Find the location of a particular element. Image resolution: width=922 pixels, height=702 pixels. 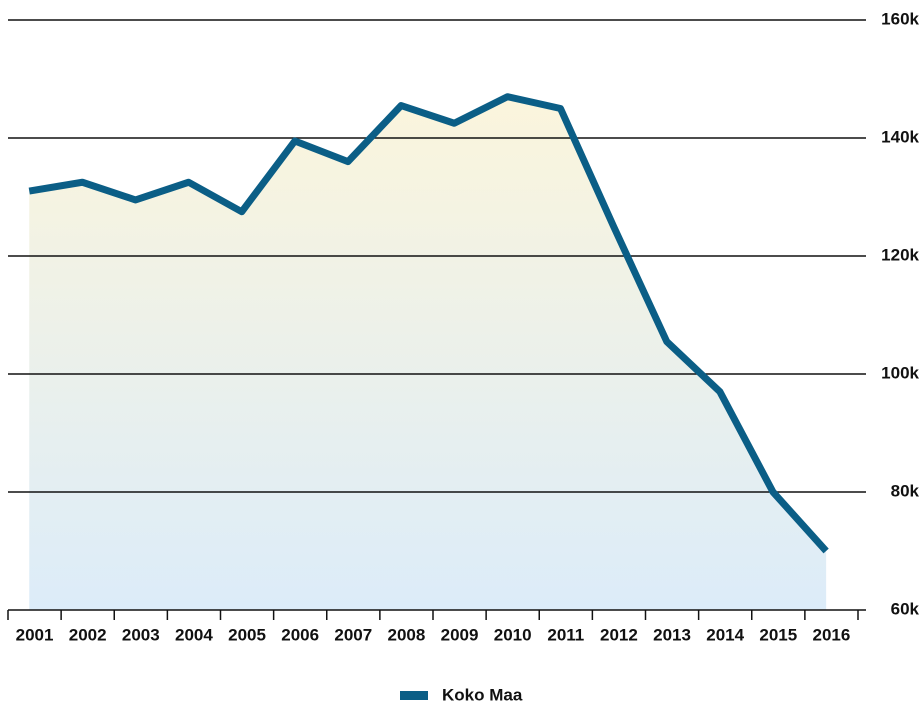

y-tick-label: 60k is located at coordinates (905, 608).